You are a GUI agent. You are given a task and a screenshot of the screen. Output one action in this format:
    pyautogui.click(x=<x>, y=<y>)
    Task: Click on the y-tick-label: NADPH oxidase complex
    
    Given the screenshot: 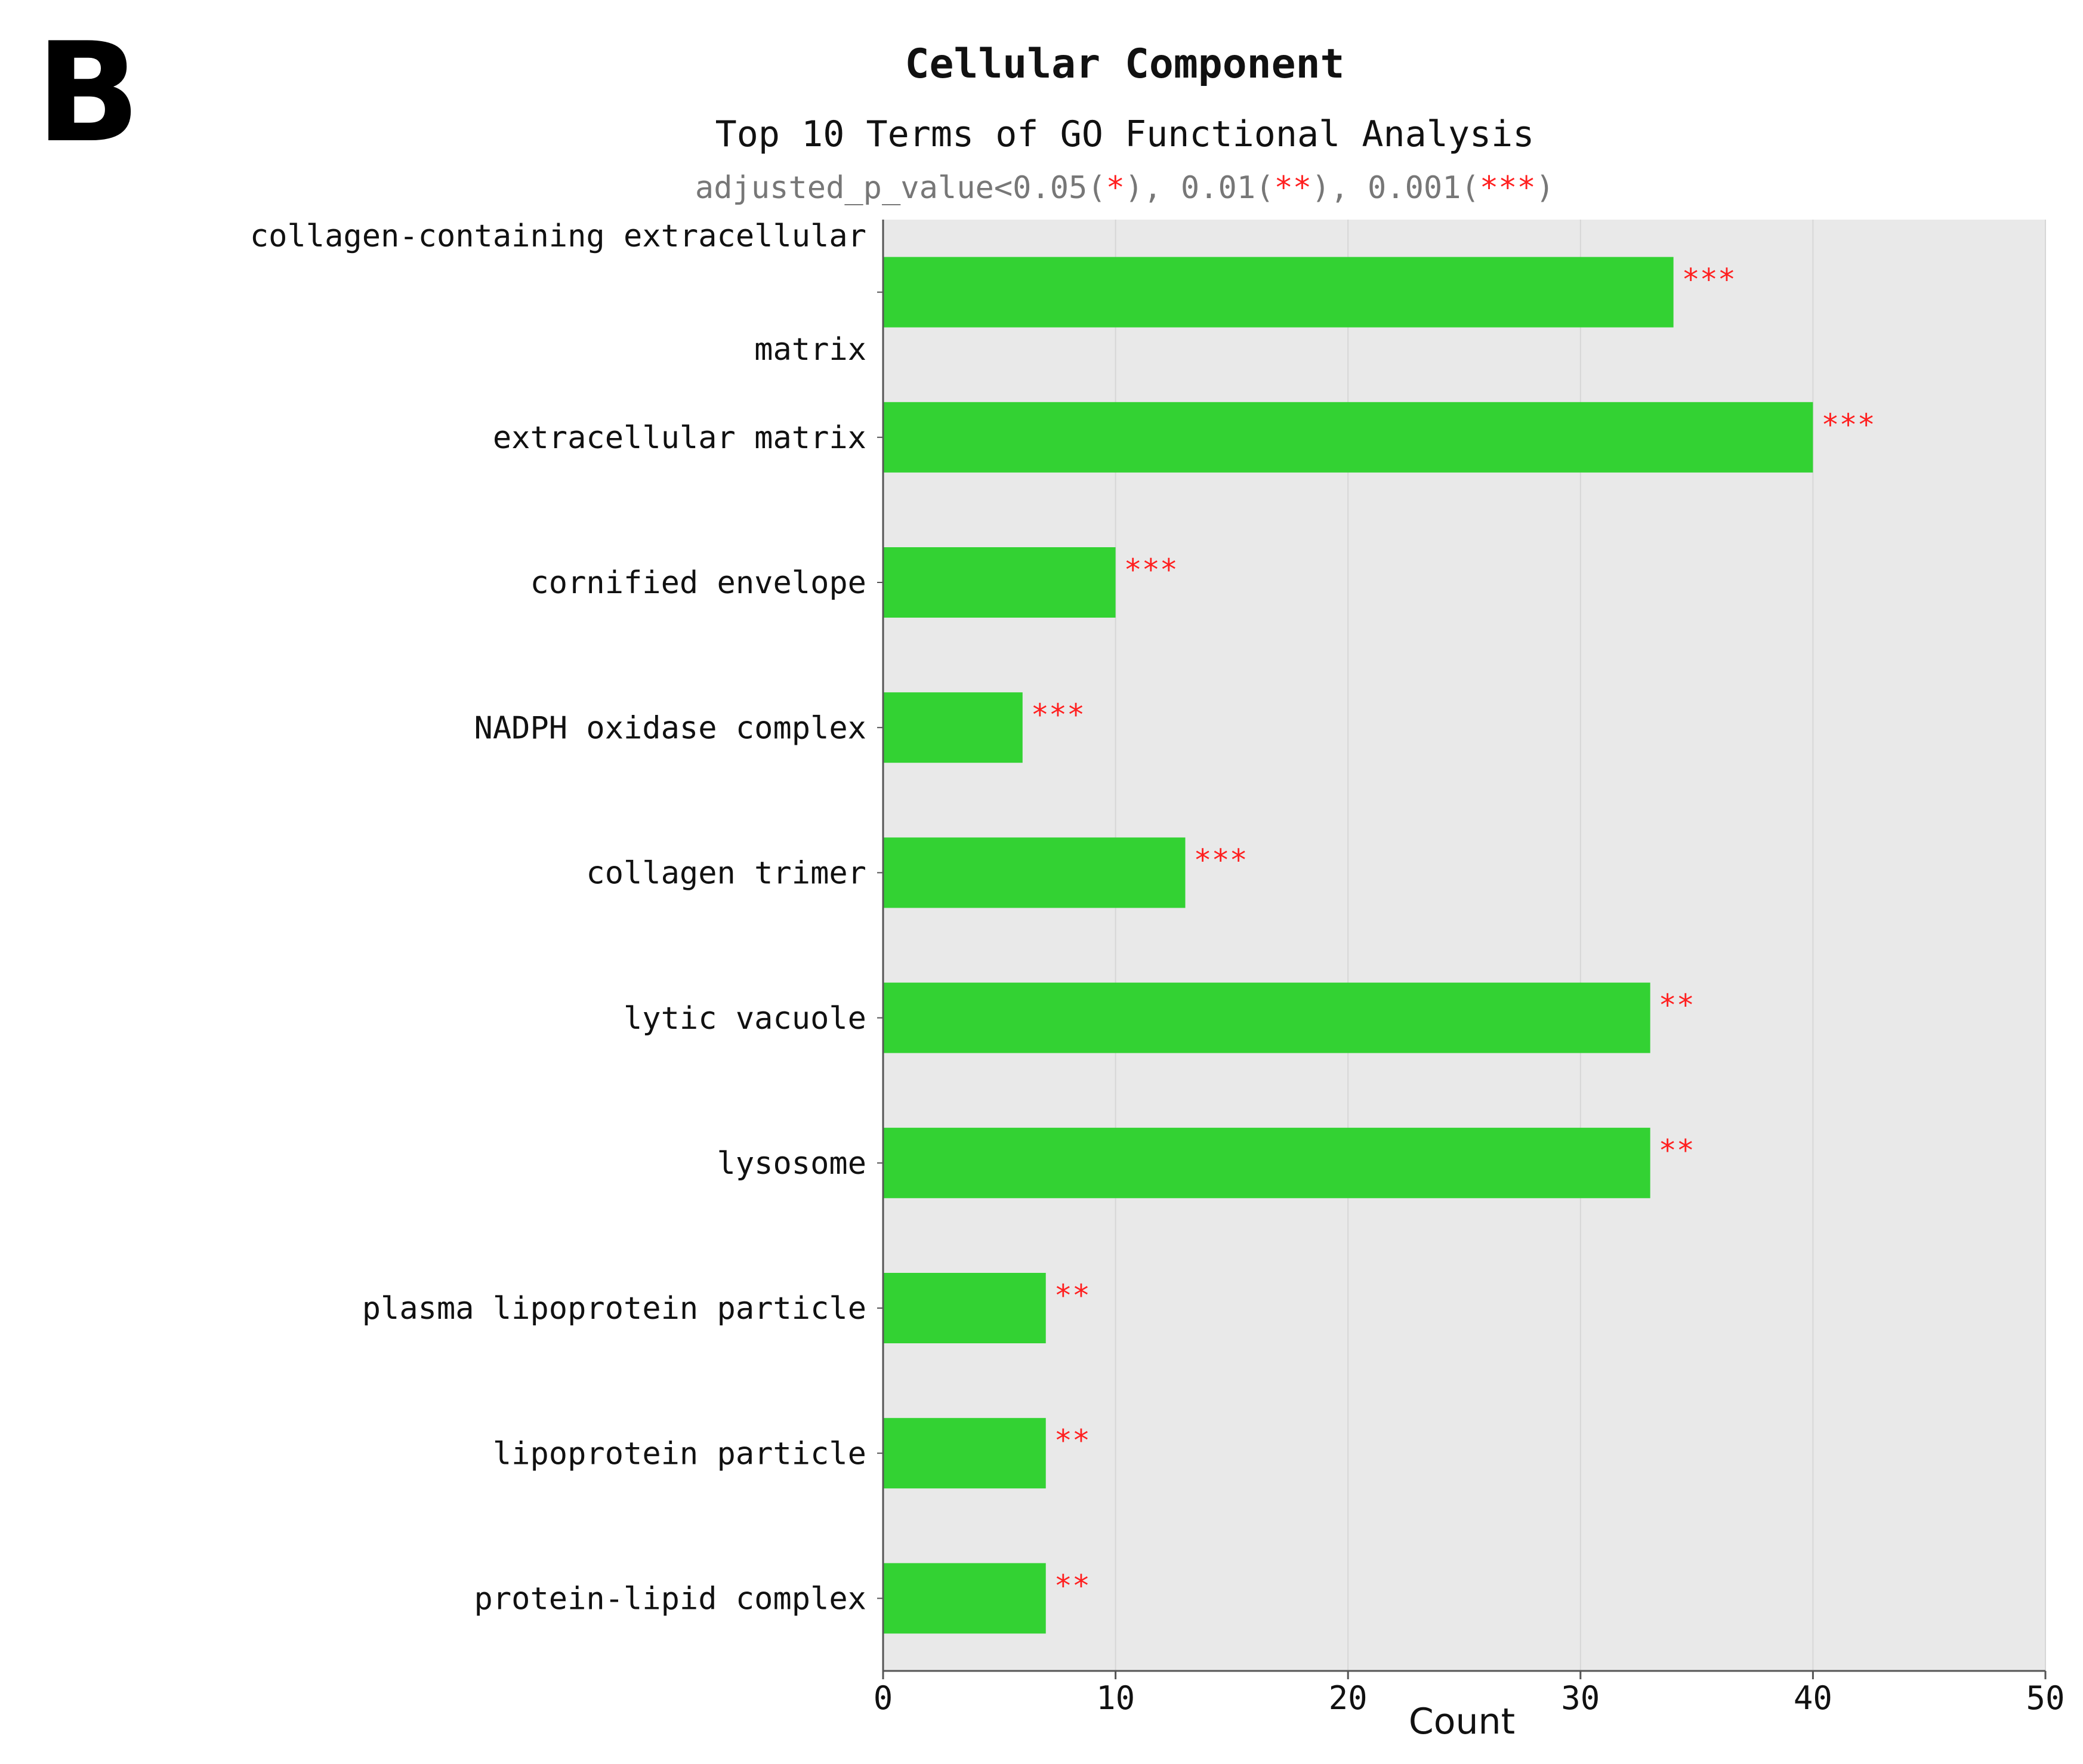 What is the action you would take?
    pyautogui.click(x=670, y=728)
    